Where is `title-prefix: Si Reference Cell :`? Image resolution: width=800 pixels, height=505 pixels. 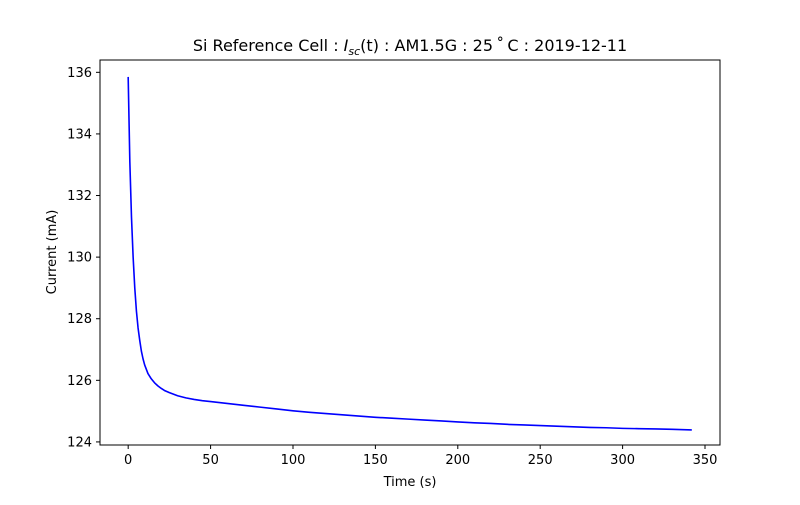
title-prefix: Si Reference Cell : is located at coordinates (268, 45).